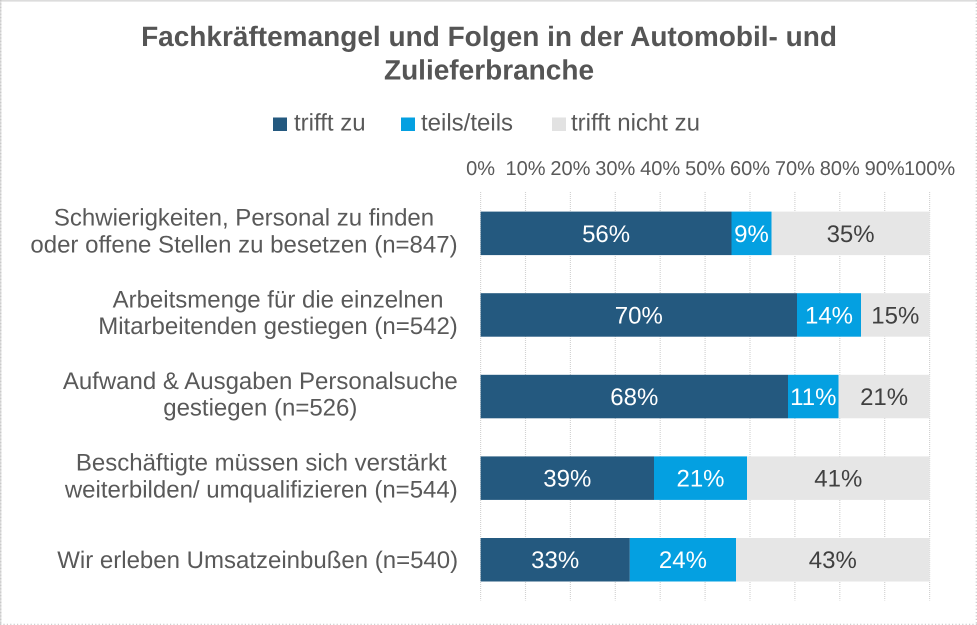 This screenshot has height=625, width=977. I want to click on svg-text: 41%, so click(838, 479).